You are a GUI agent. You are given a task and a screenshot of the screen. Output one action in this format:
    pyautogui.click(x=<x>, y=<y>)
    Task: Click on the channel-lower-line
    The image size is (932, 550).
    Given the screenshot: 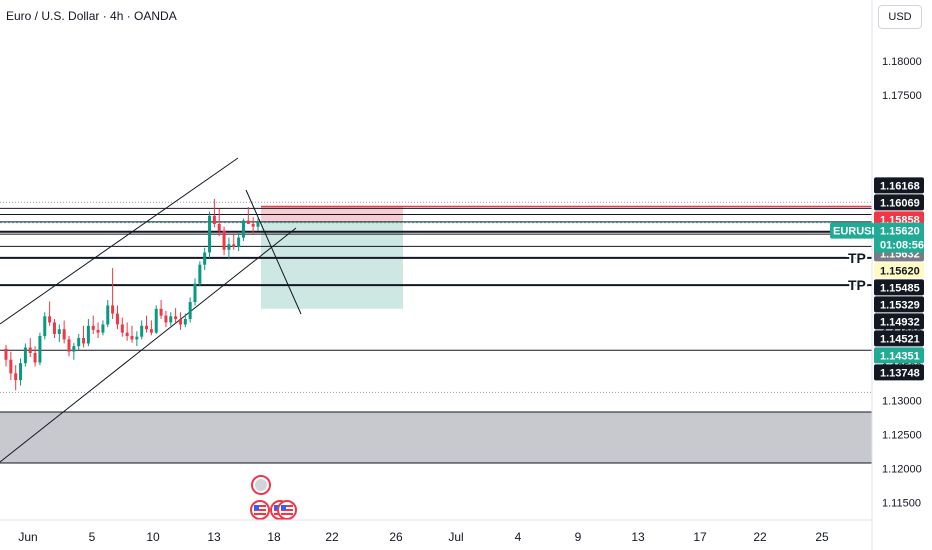 What is the action you would take?
    pyautogui.click(x=148, y=345)
    